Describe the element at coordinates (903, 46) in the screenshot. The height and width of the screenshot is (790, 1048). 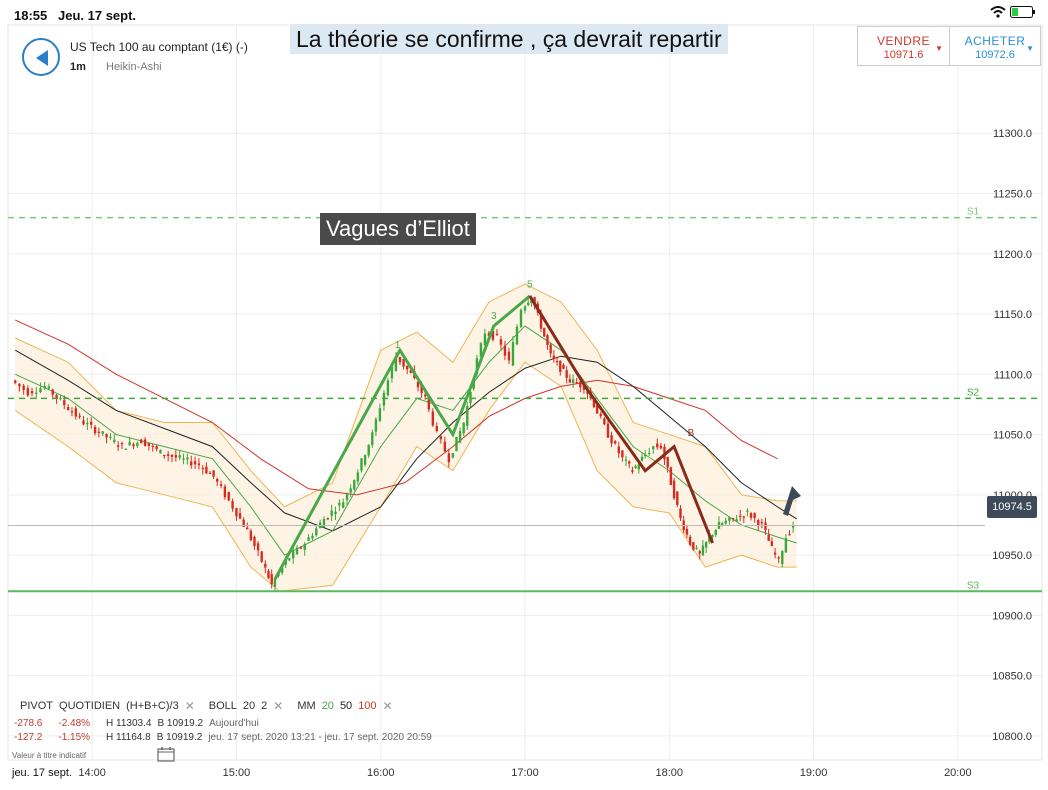
I see `sell-button: VENDRE 10971.6 ▼` at that location.